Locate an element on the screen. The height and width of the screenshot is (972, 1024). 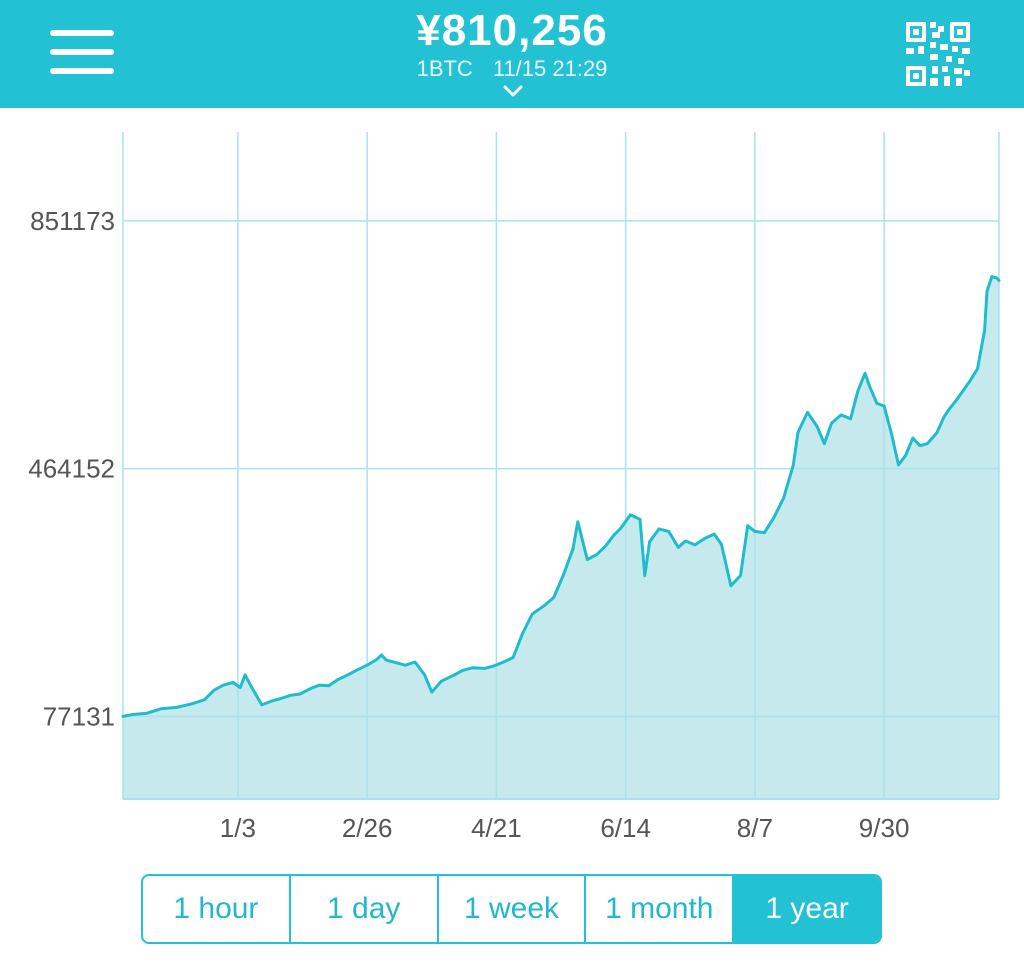
range-option-1-year: 1 year is located at coordinates (807, 909).